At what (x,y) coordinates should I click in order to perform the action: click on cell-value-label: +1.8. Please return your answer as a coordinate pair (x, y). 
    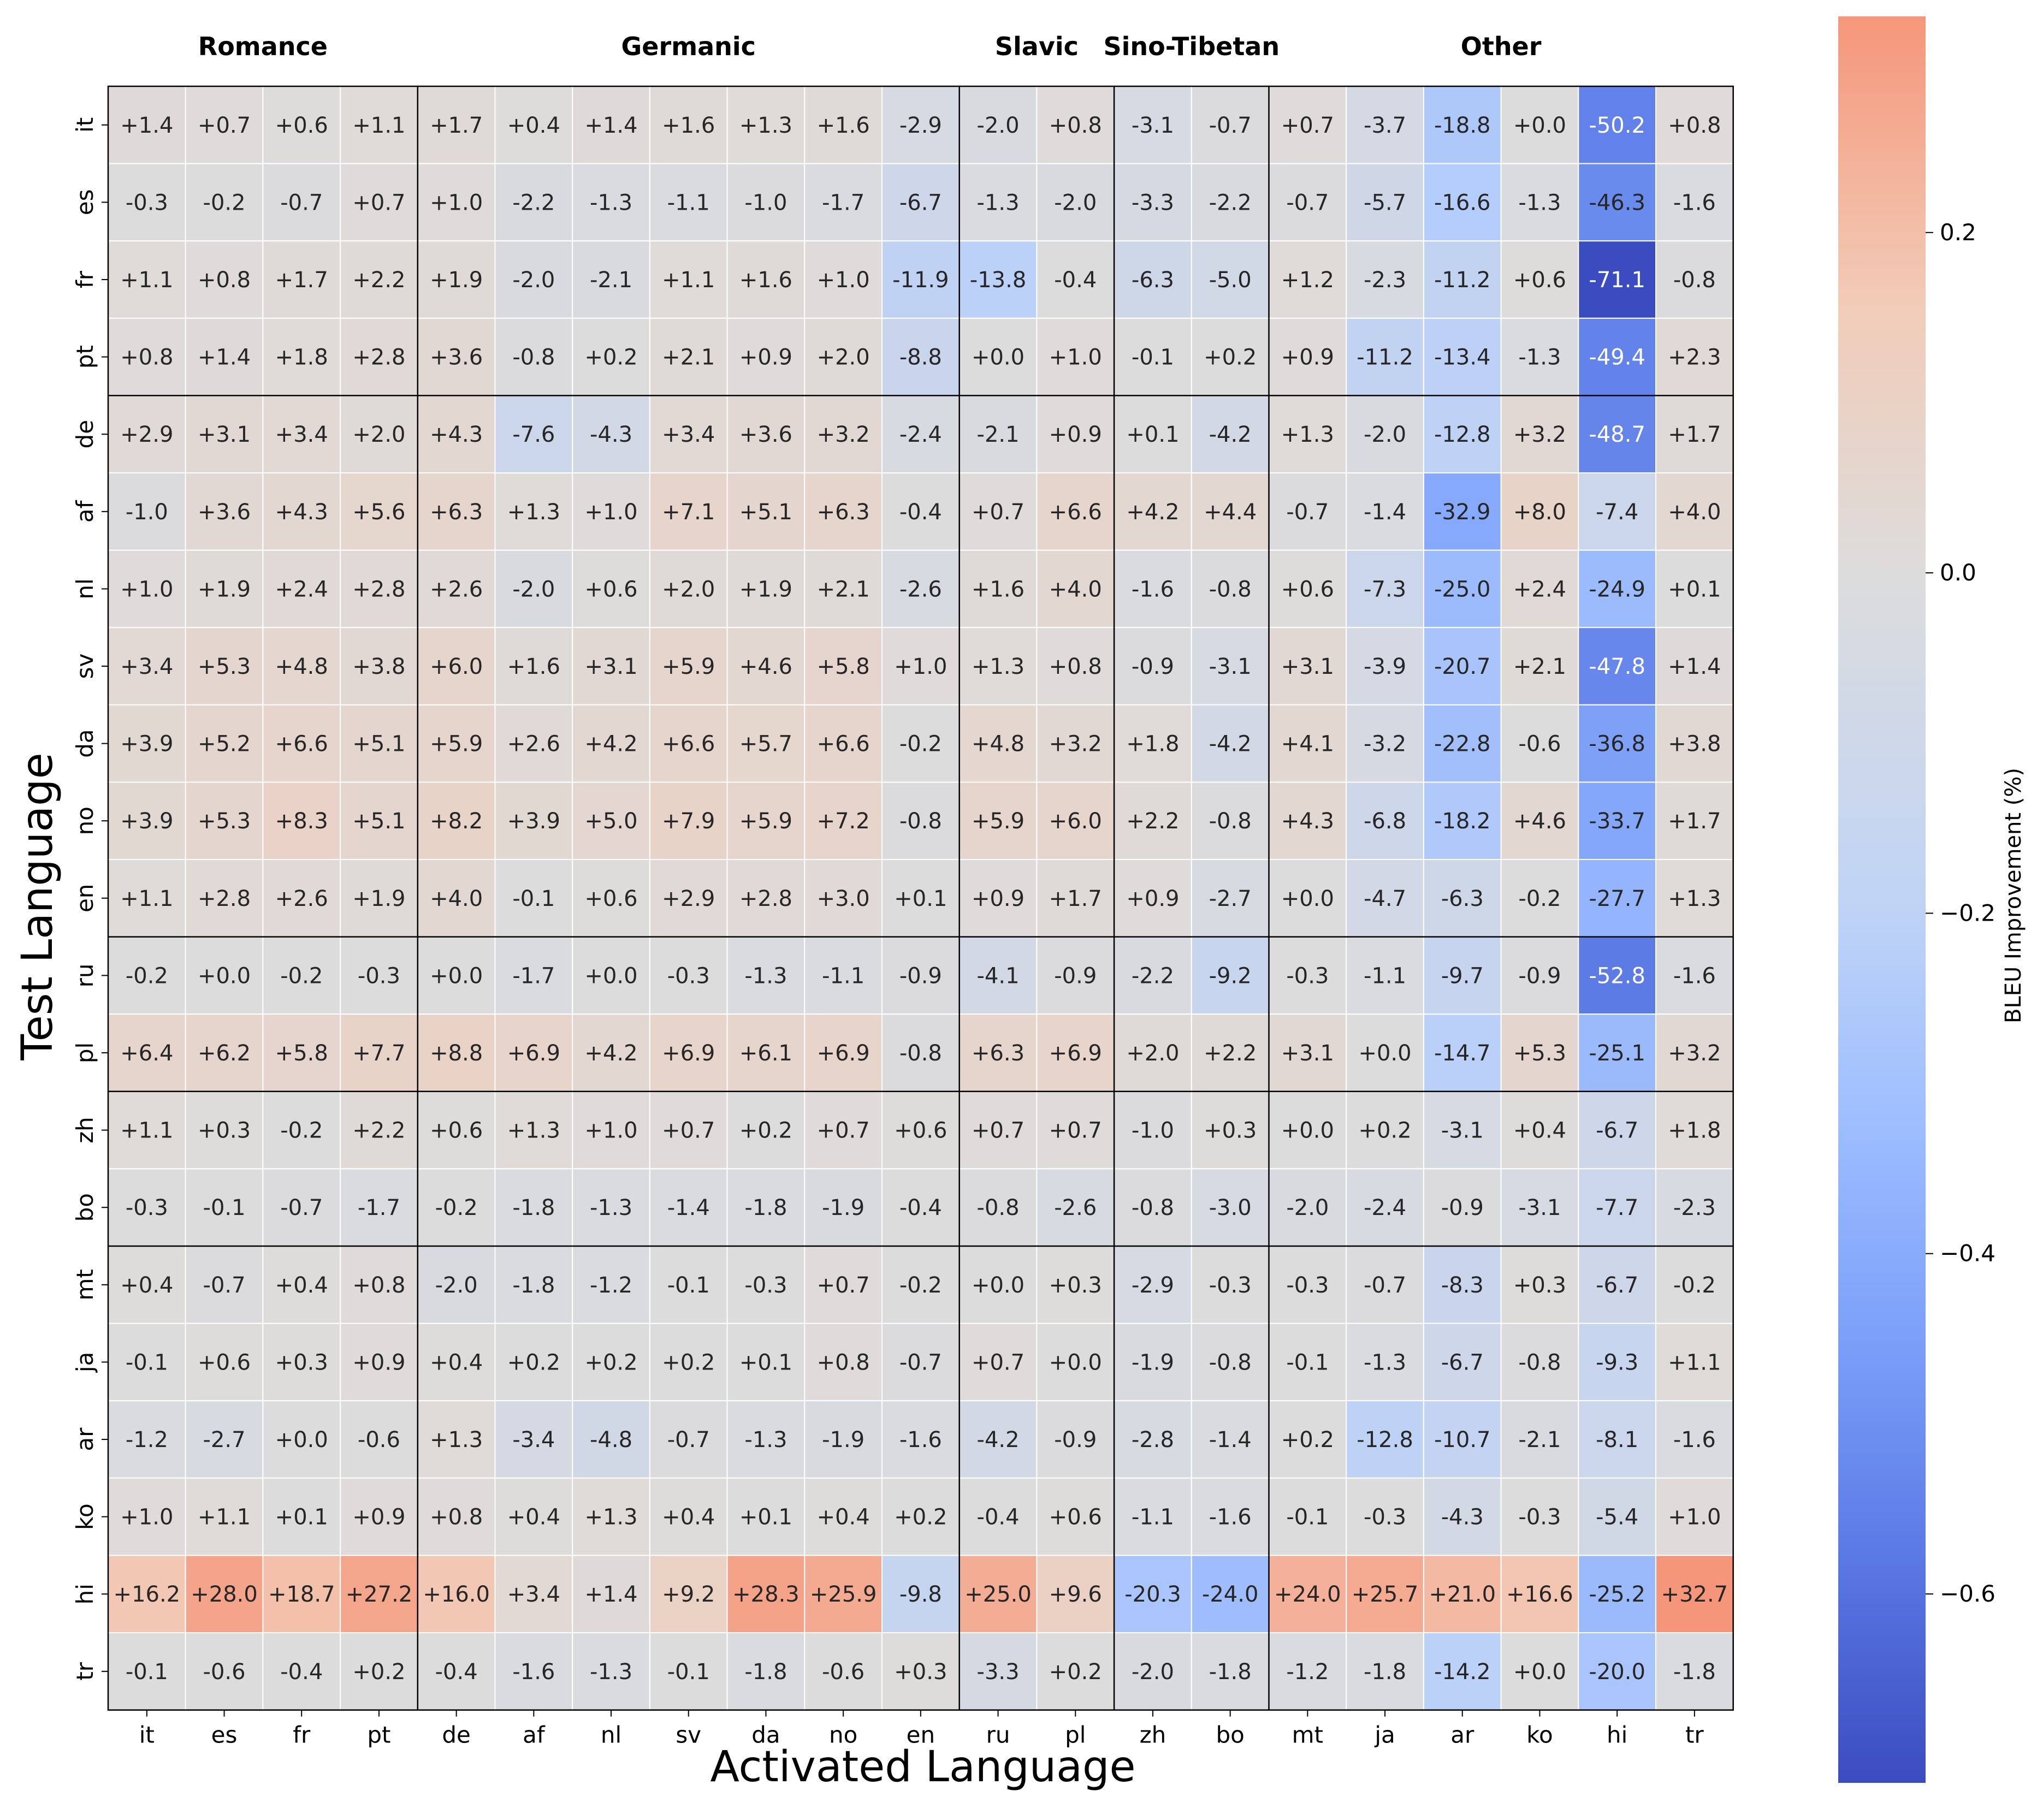
    Looking at the image, I should click on (1694, 1130).